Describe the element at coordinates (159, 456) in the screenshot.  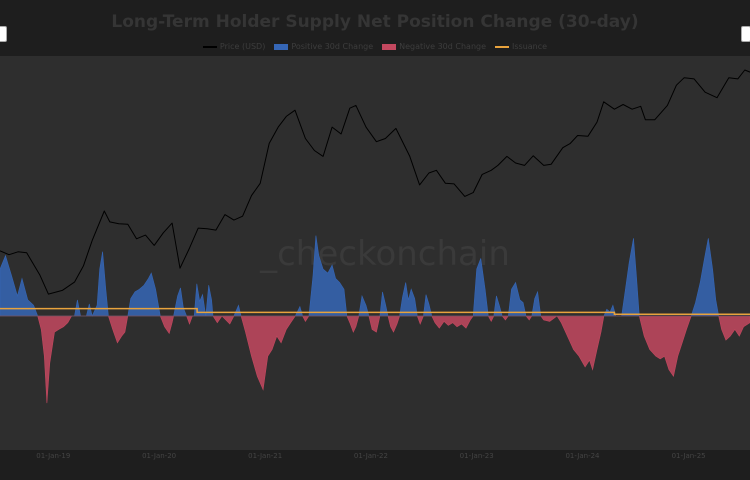
I see `x-tick-label: 01-Jan-20` at that location.